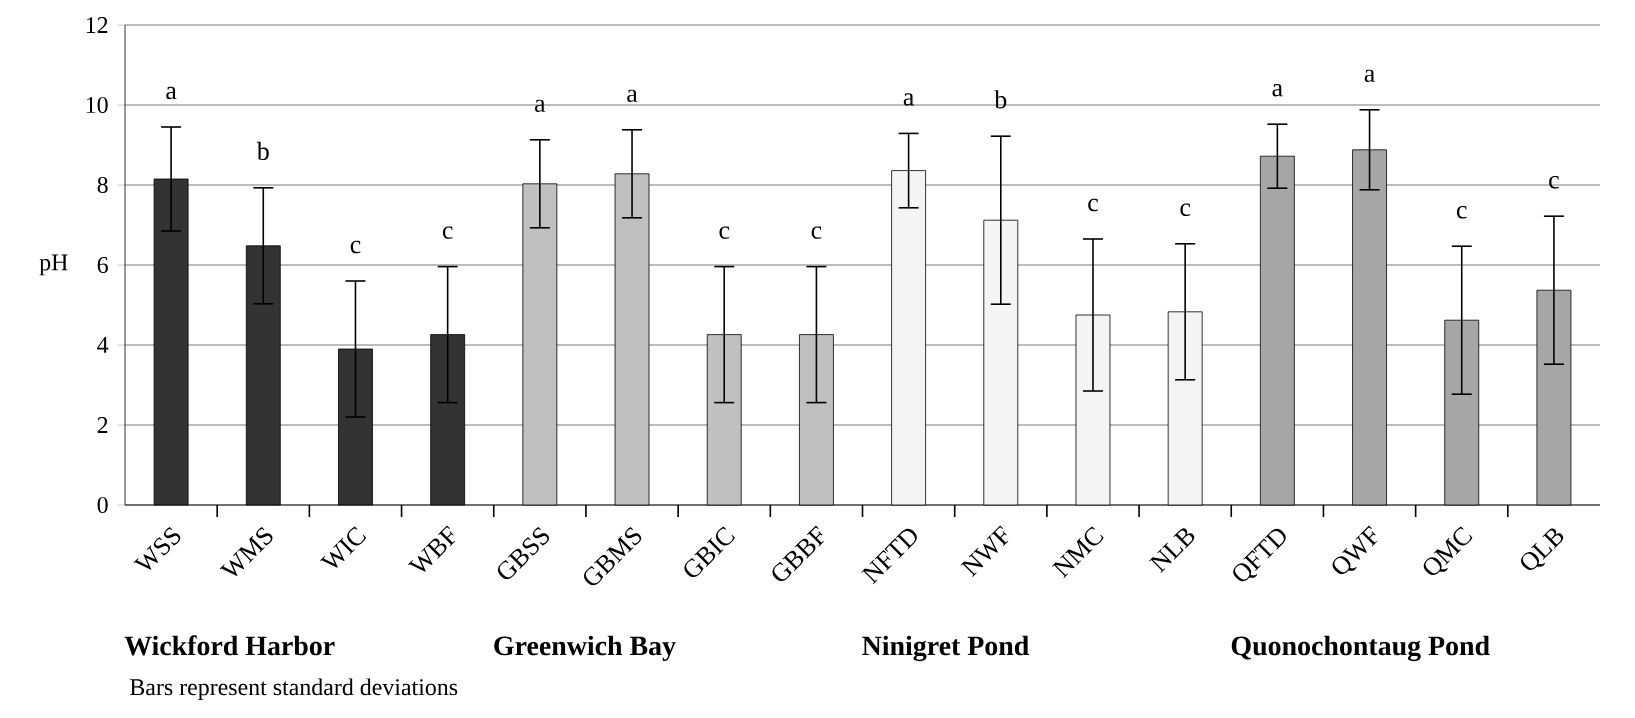  I want to click on y-axis-title: pH, so click(53, 265).